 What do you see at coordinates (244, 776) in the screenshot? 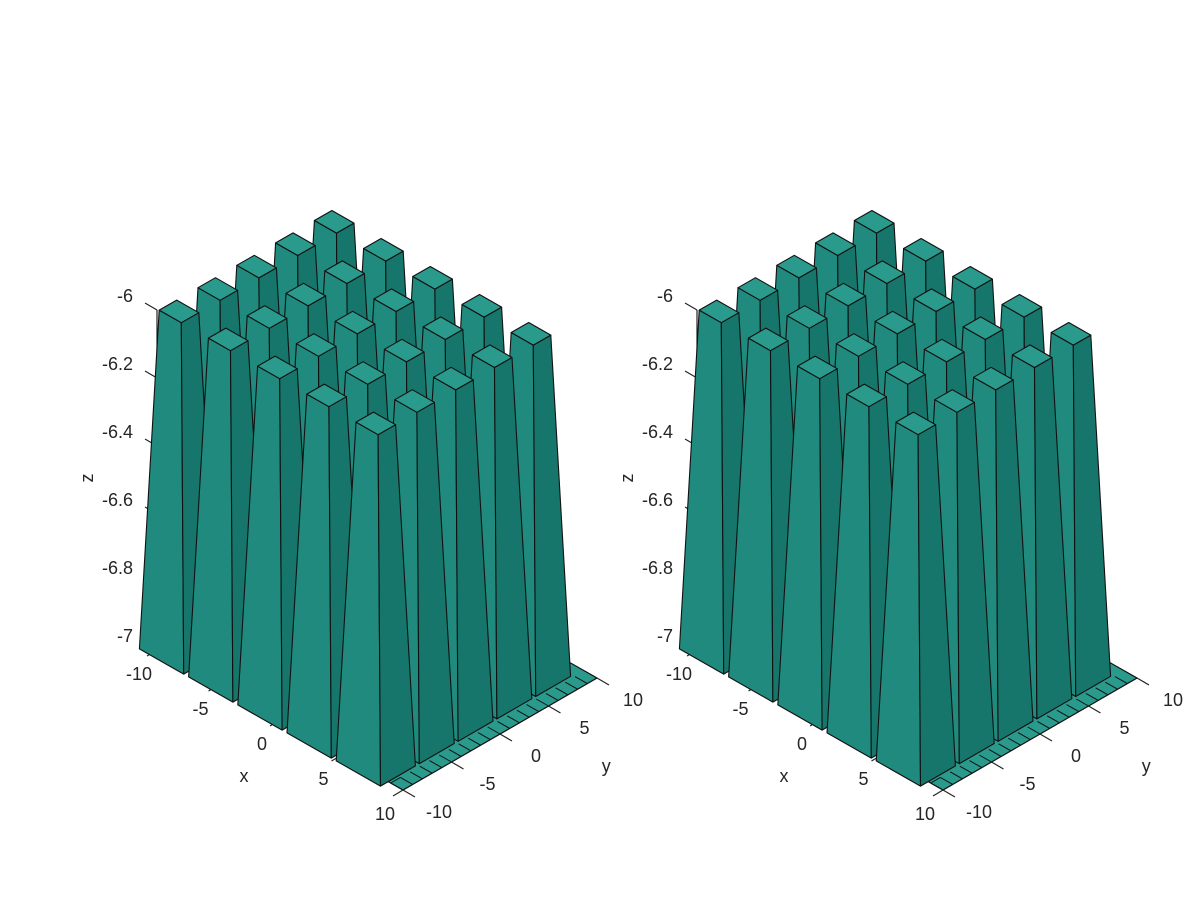
I see `left-x-axis-label: x` at bounding box center [244, 776].